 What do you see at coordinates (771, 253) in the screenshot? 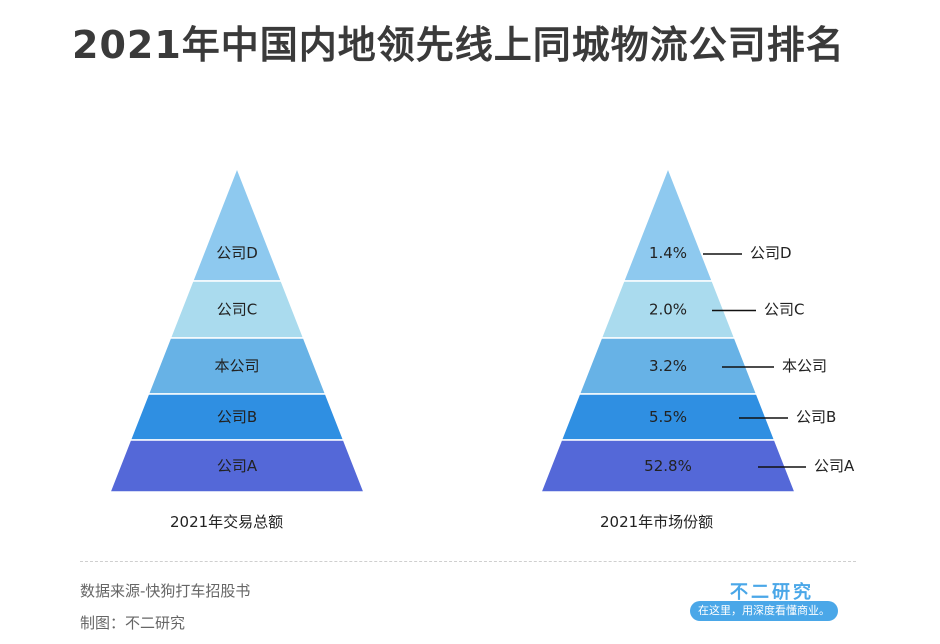
I see `company-label: 公司D` at bounding box center [771, 253].